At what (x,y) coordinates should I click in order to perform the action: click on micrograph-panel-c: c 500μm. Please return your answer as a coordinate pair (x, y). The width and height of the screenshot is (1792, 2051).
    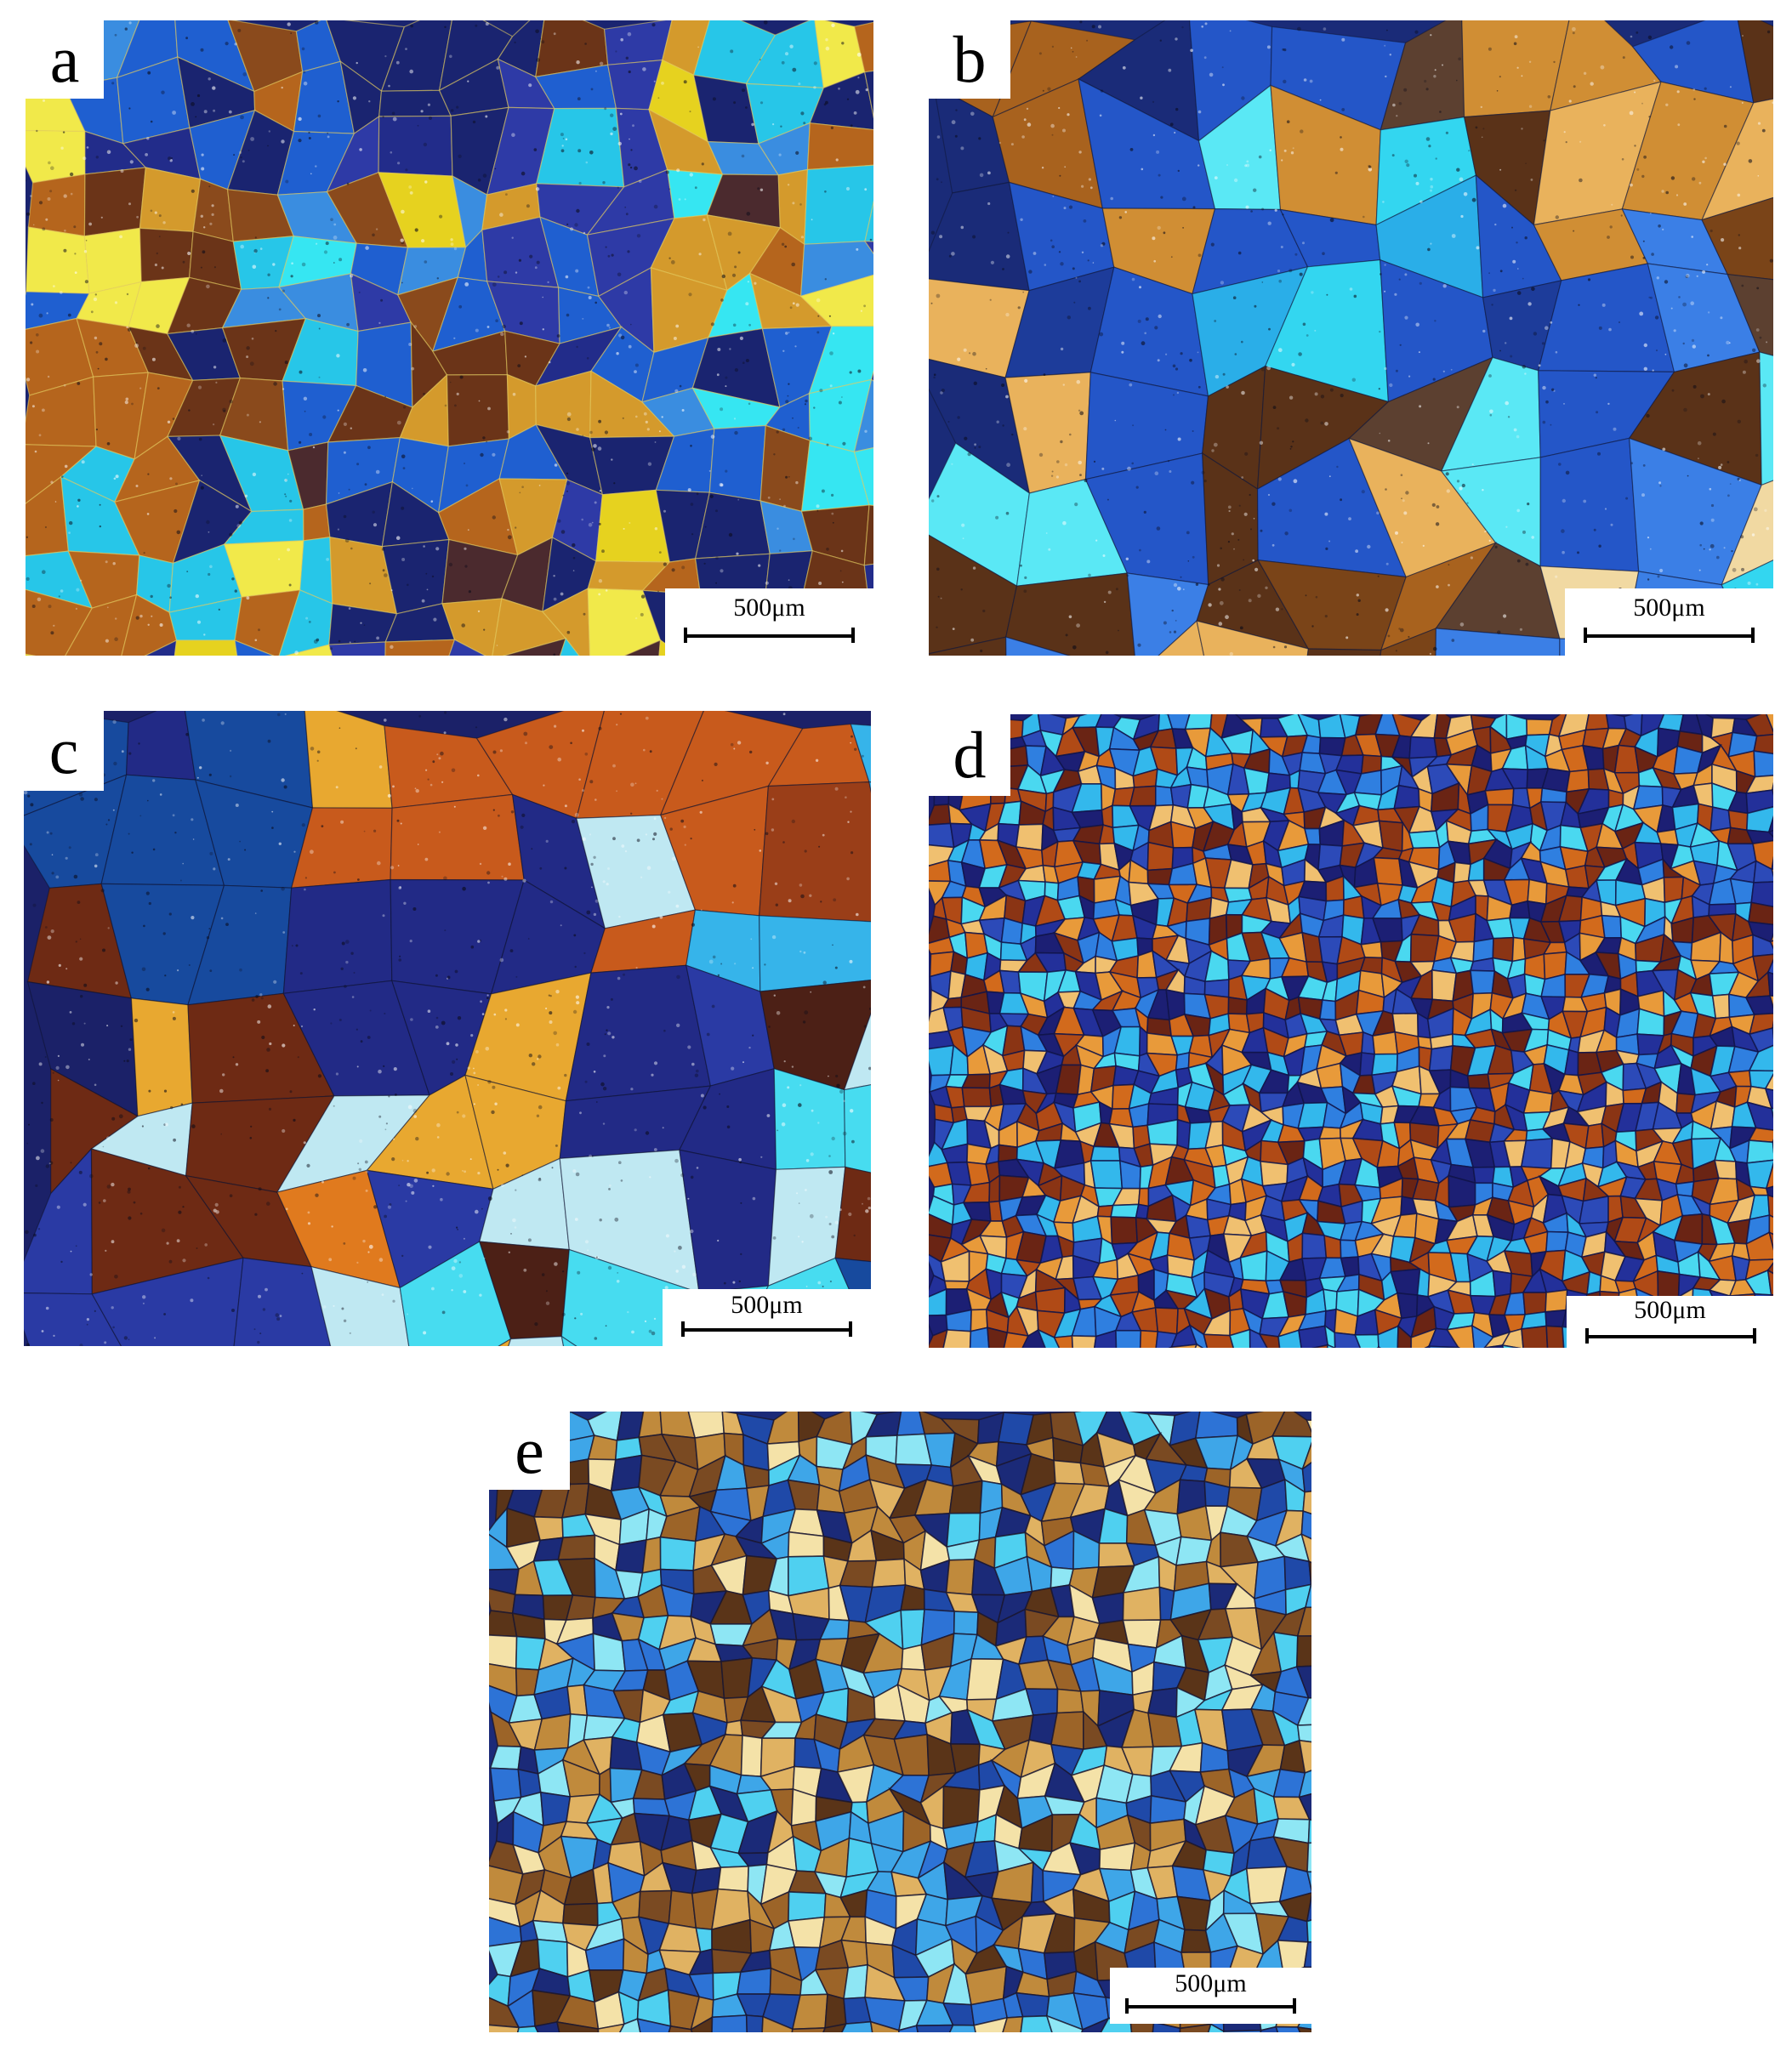
    Looking at the image, I should click on (447, 1029).